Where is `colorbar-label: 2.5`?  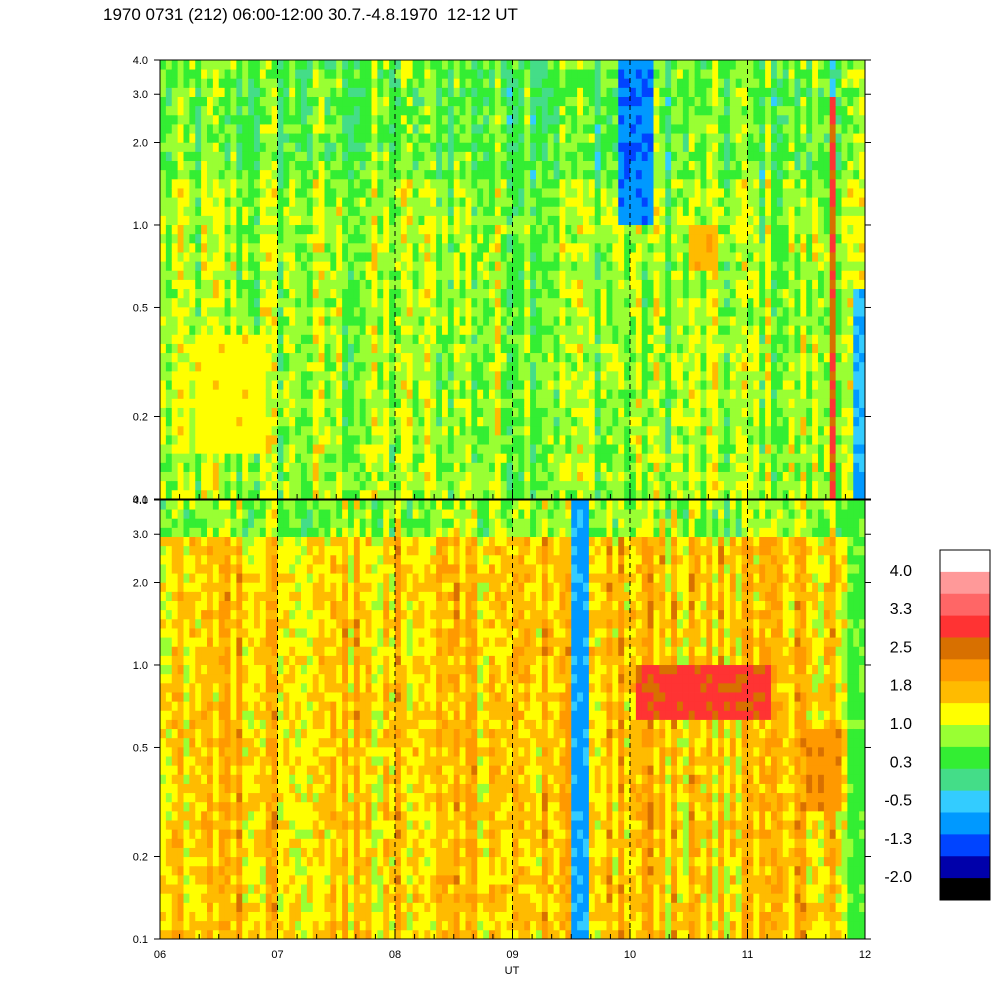
colorbar-label: 2.5 is located at coordinates (901, 647).